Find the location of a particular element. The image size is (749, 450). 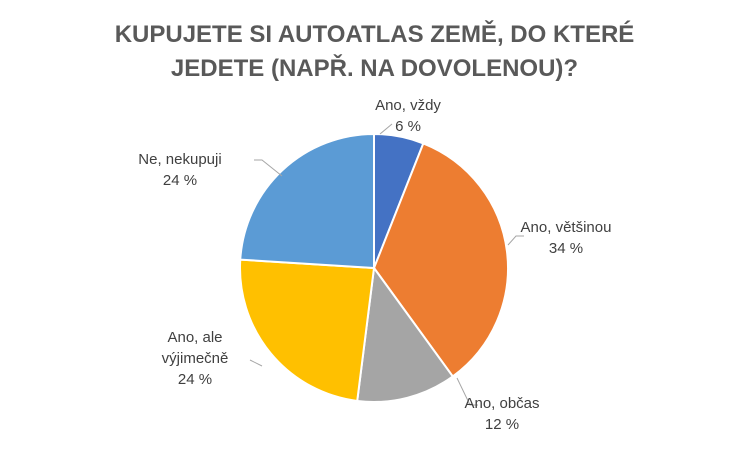

data-label-percent: 12 % is located at coordinates (502, 424).